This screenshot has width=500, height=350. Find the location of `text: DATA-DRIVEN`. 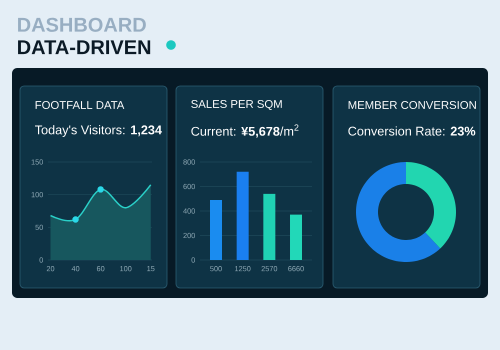

text: DATA-DRIVEN is located at coordinates (84, 47).